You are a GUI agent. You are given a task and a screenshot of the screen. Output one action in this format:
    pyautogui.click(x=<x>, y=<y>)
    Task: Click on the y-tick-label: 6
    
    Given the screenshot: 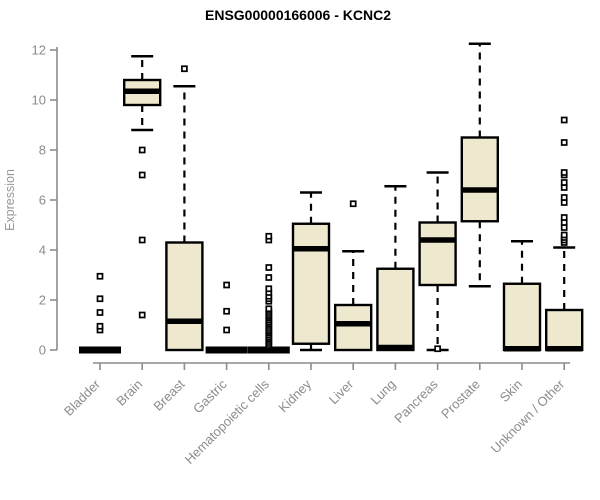 What is the action you would take?
    pyautogui.click(x=42, y=200)
    